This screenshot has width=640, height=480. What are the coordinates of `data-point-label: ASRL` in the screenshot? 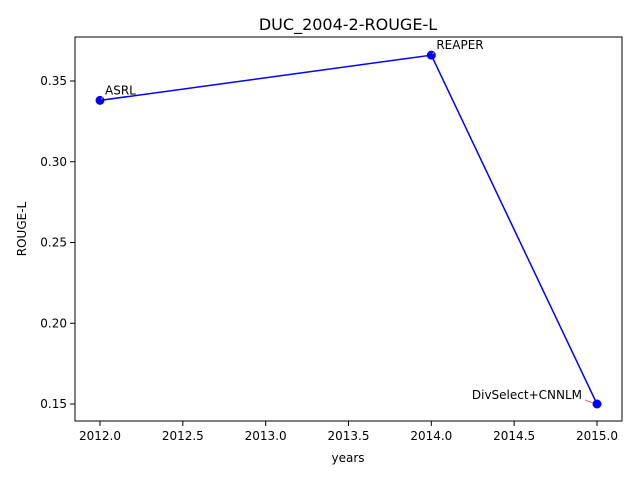 It's located at (120, 90).